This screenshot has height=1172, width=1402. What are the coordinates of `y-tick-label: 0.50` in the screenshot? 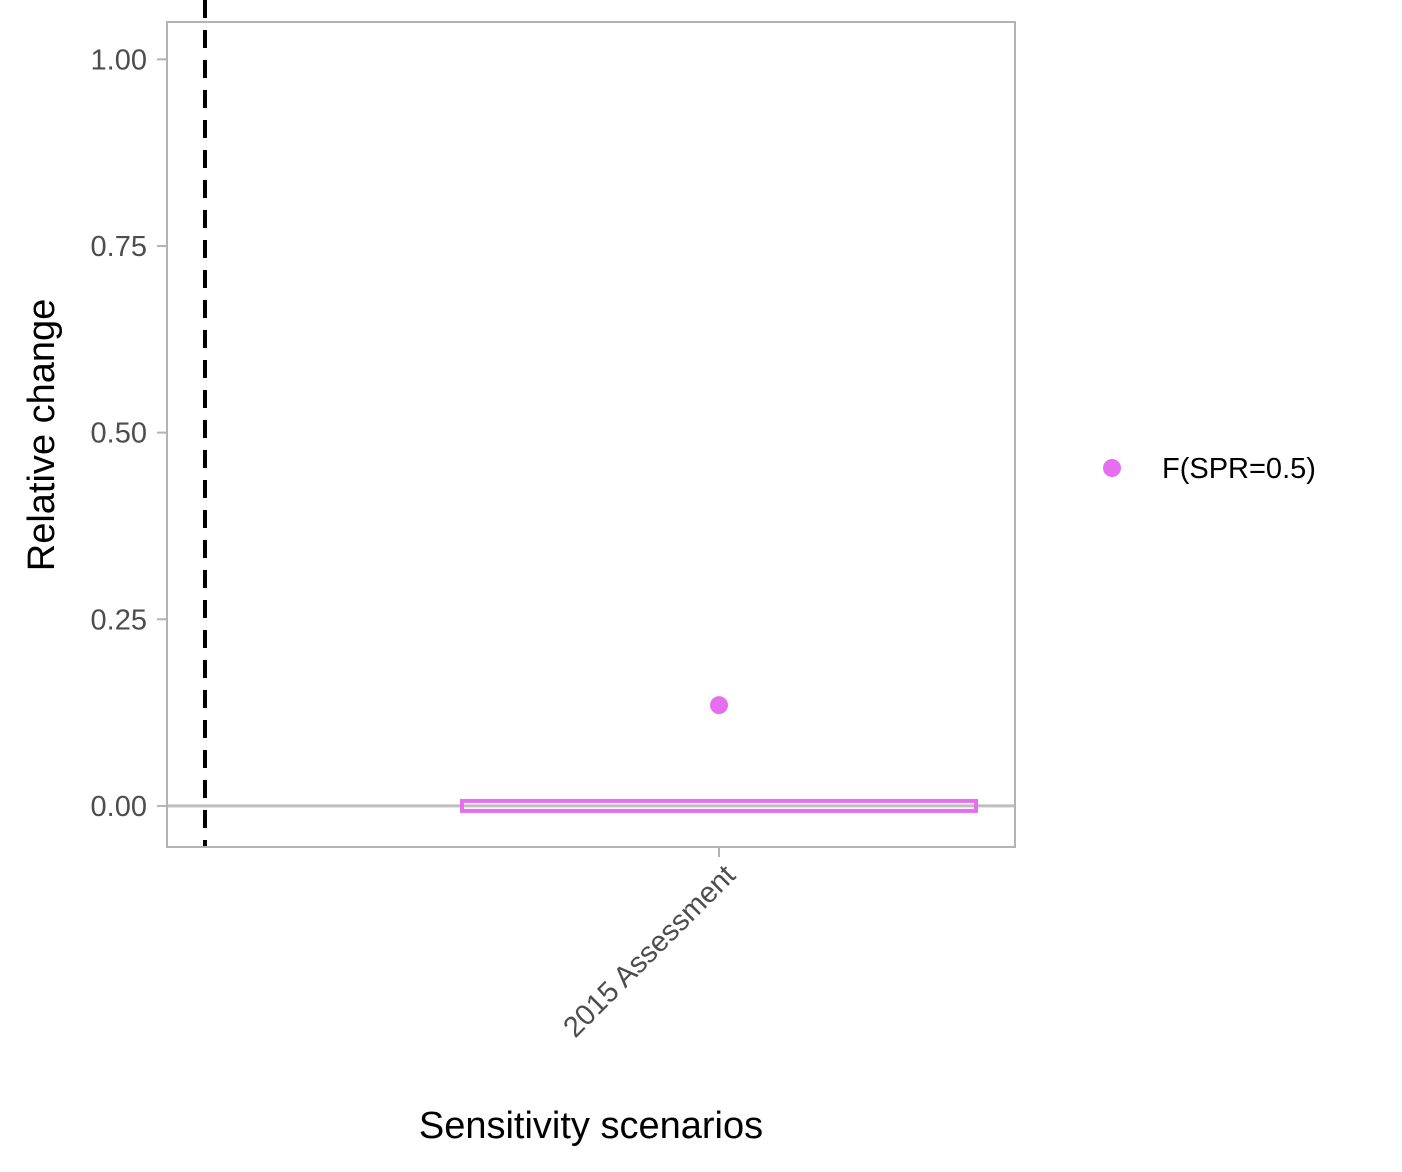 It's located at (119, 434).